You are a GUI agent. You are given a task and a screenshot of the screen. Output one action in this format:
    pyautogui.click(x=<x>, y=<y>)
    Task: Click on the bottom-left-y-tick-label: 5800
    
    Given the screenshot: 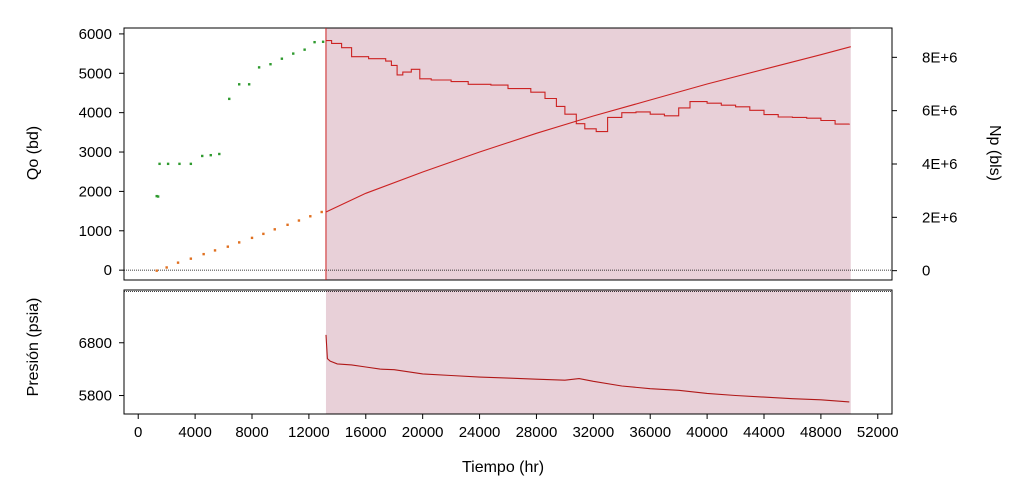 What is the action you would take?
    pyautogui.click(x=95, y=396)
    